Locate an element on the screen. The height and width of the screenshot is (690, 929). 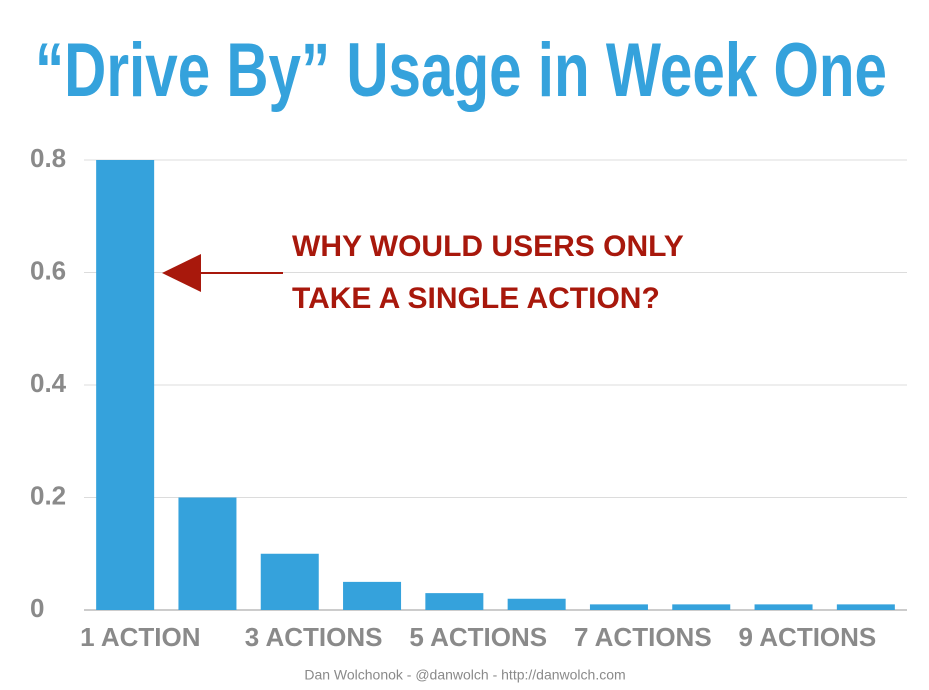
x-tick-label: 1 ACTION is located at coordinates (140, 637).